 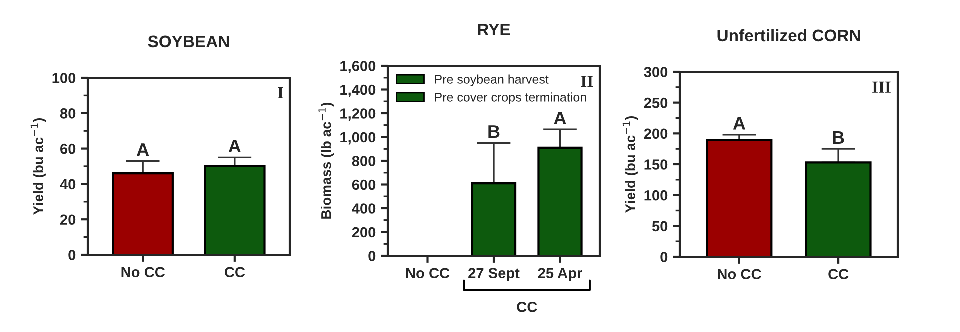 What do you see at coordinates (189, 42) in the screenshot?
I see `chart-title: SOYBEAN` at bounding box center [189, 42].